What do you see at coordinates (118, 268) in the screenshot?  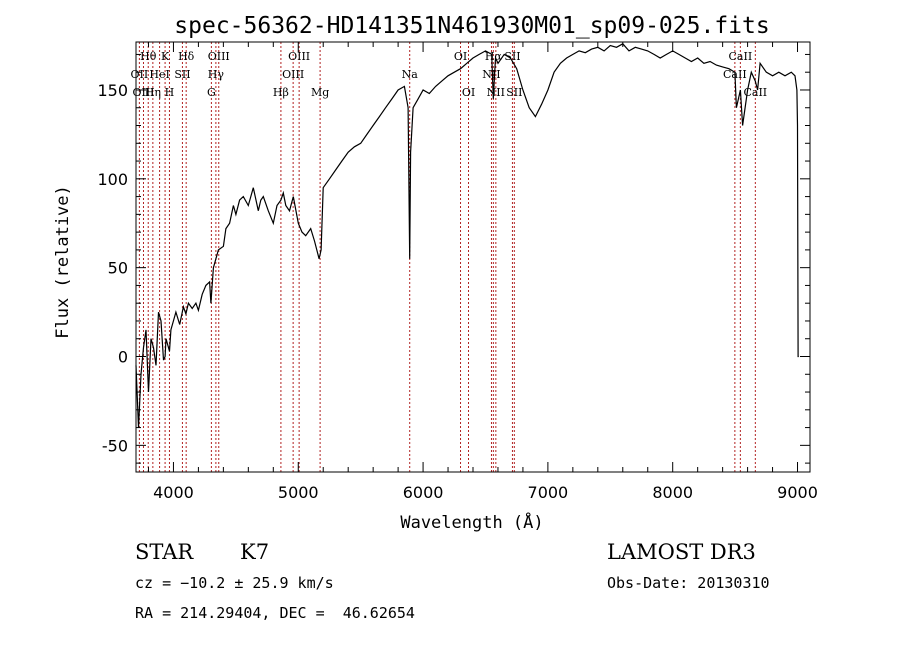 I see `y-tick-label: 50` at bounding box center [118, 268].